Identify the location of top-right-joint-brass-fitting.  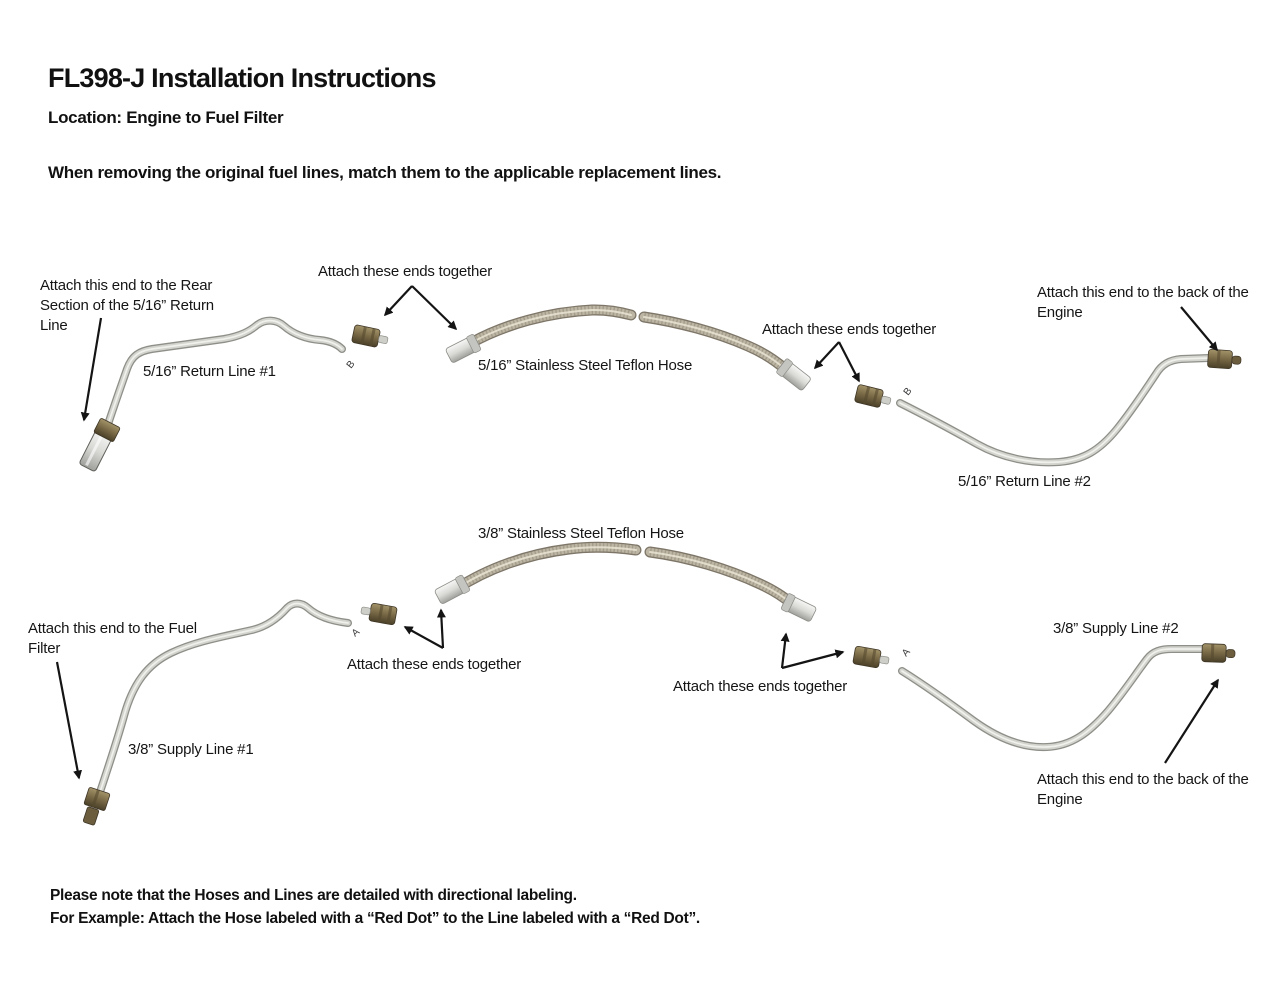
(873, 396).